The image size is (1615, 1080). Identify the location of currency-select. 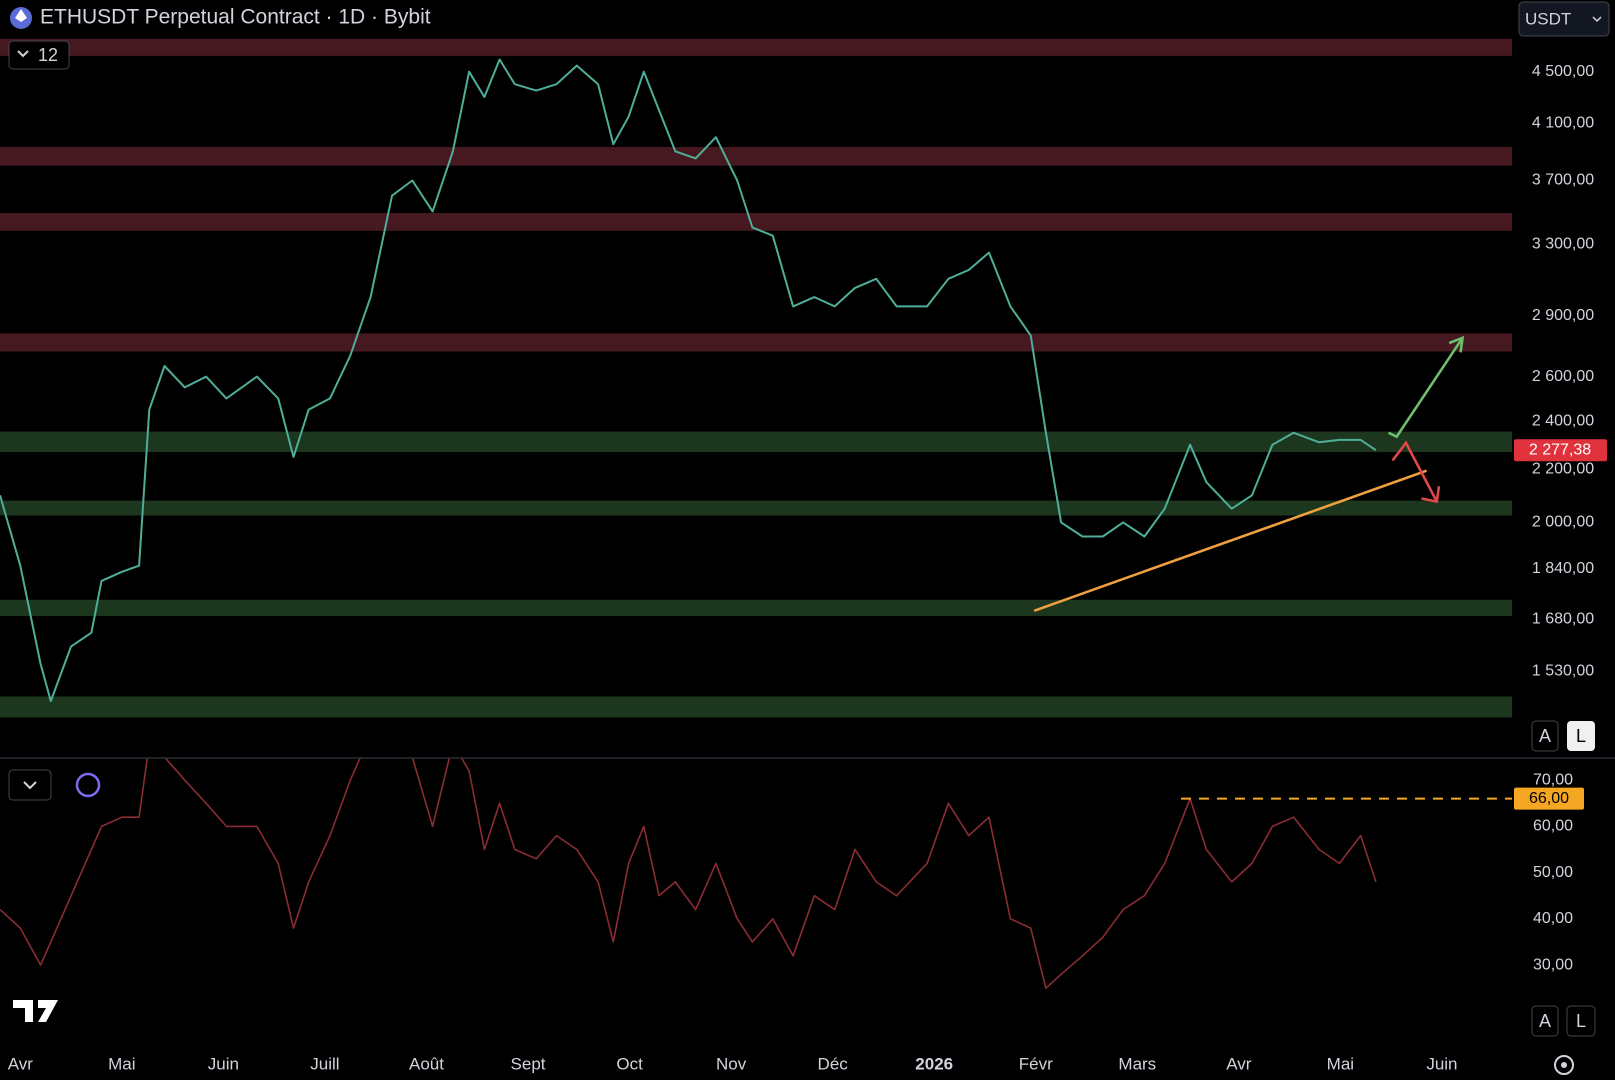
(1564, 19).